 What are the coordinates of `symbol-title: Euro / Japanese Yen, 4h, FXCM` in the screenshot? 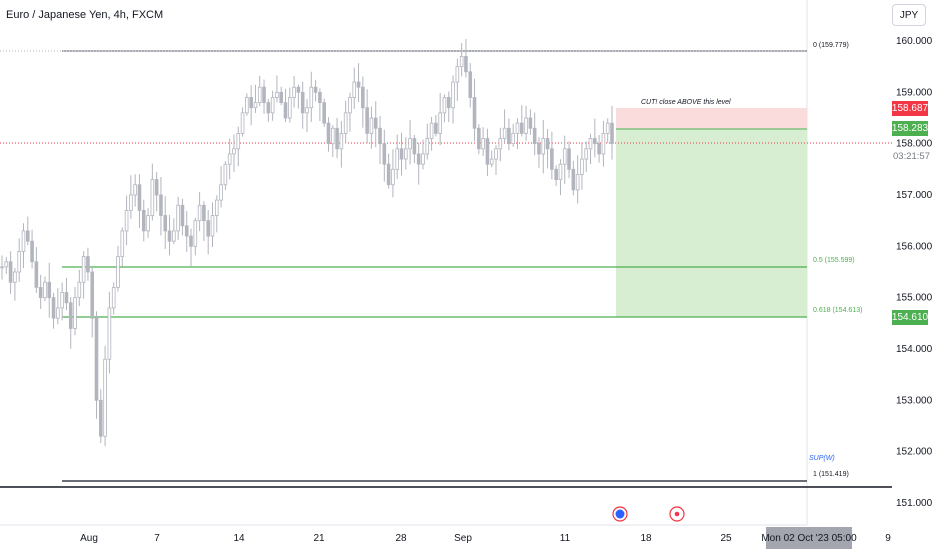 It's located at (85, 15).